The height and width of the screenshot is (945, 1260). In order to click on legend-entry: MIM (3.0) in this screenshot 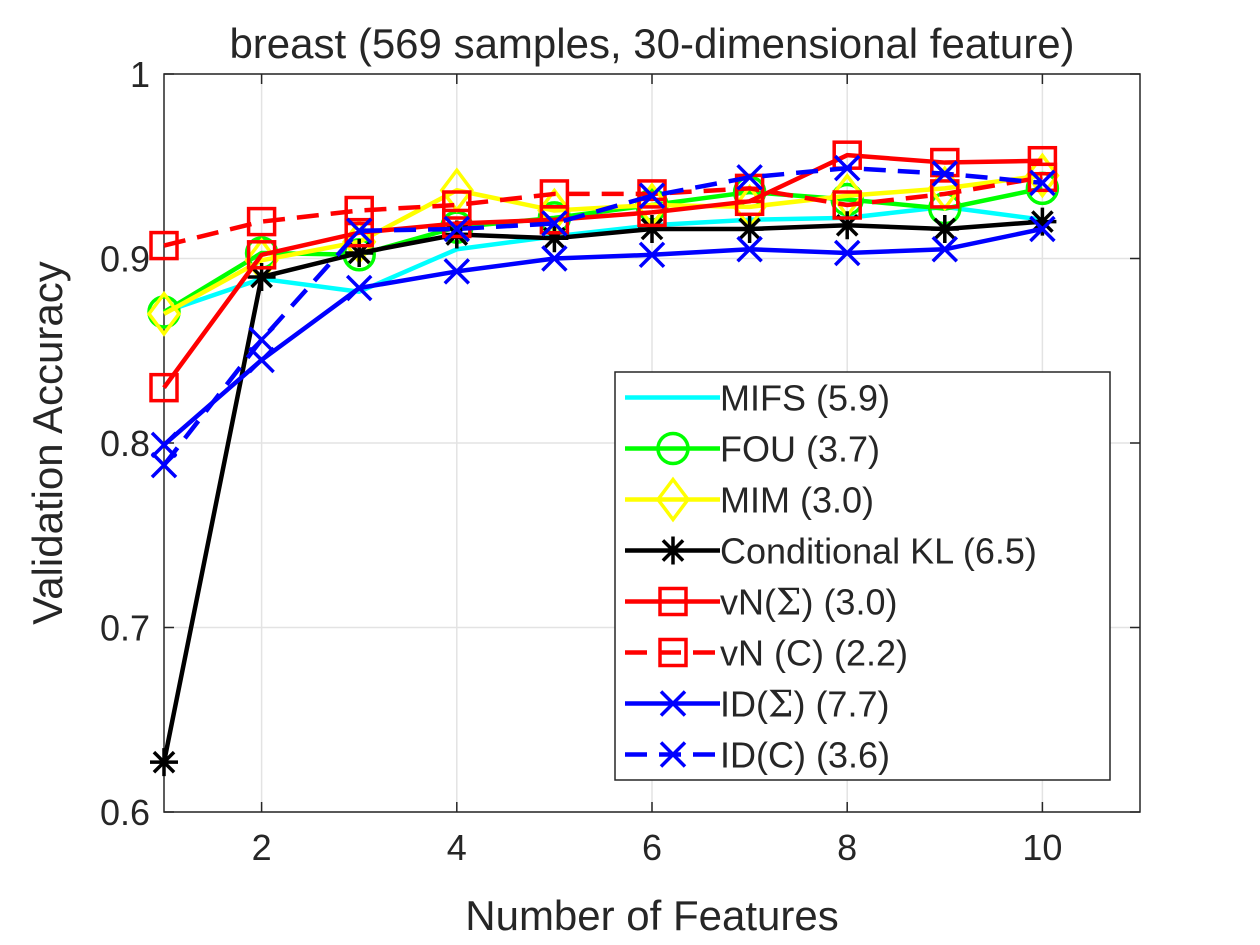, I will do `click(749, 499)`.